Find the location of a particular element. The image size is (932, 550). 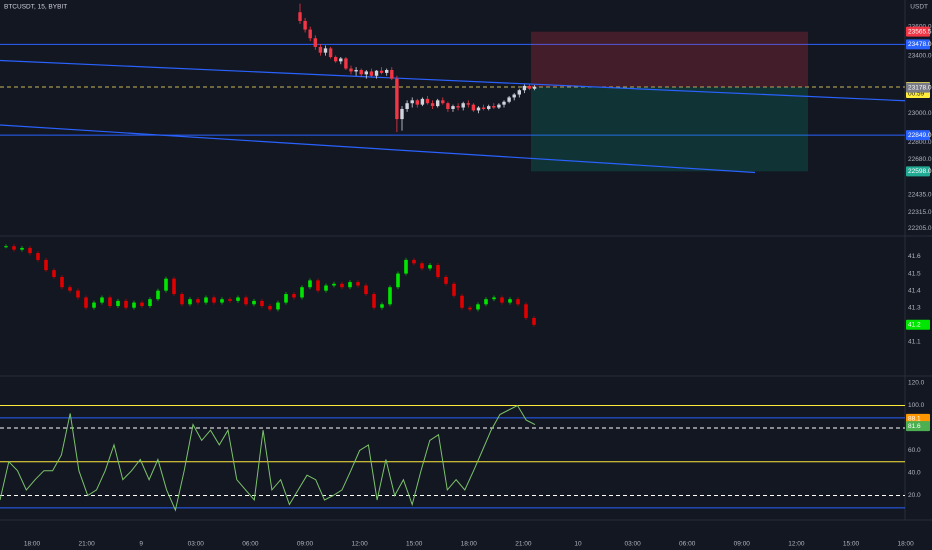

oscillator-line is located at coordinates (268, 458).